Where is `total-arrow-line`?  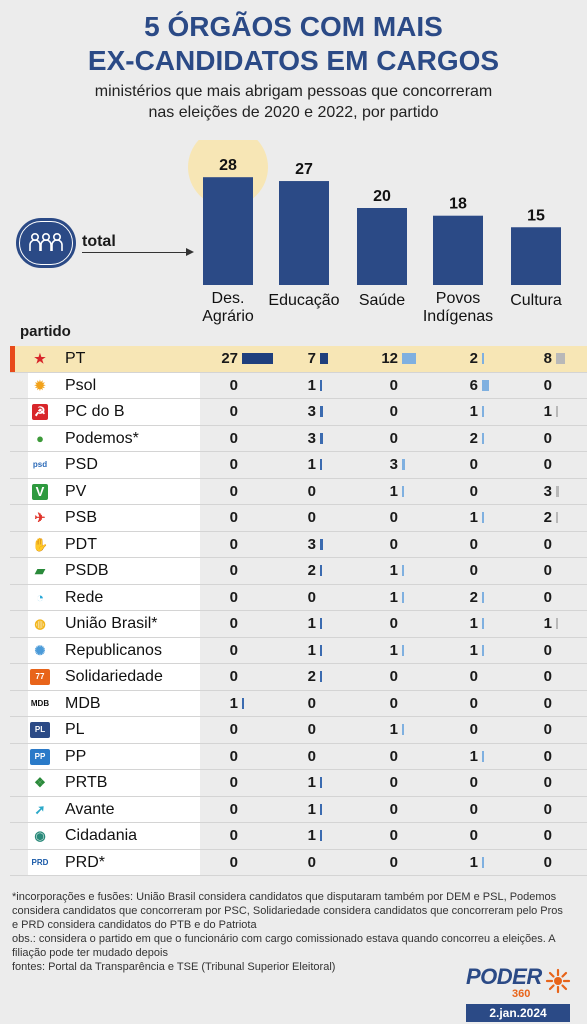
total-arrow-line is located at coordinates (136, 252).